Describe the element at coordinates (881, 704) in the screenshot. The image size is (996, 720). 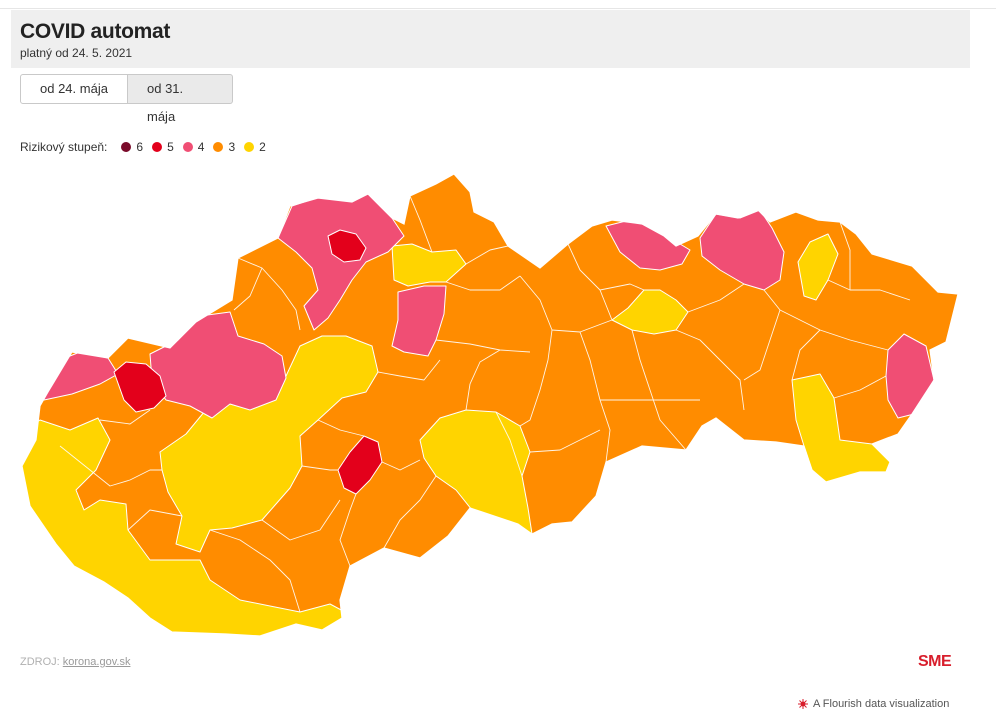
I see `credit-text: A Flourish data visualization` at that location.